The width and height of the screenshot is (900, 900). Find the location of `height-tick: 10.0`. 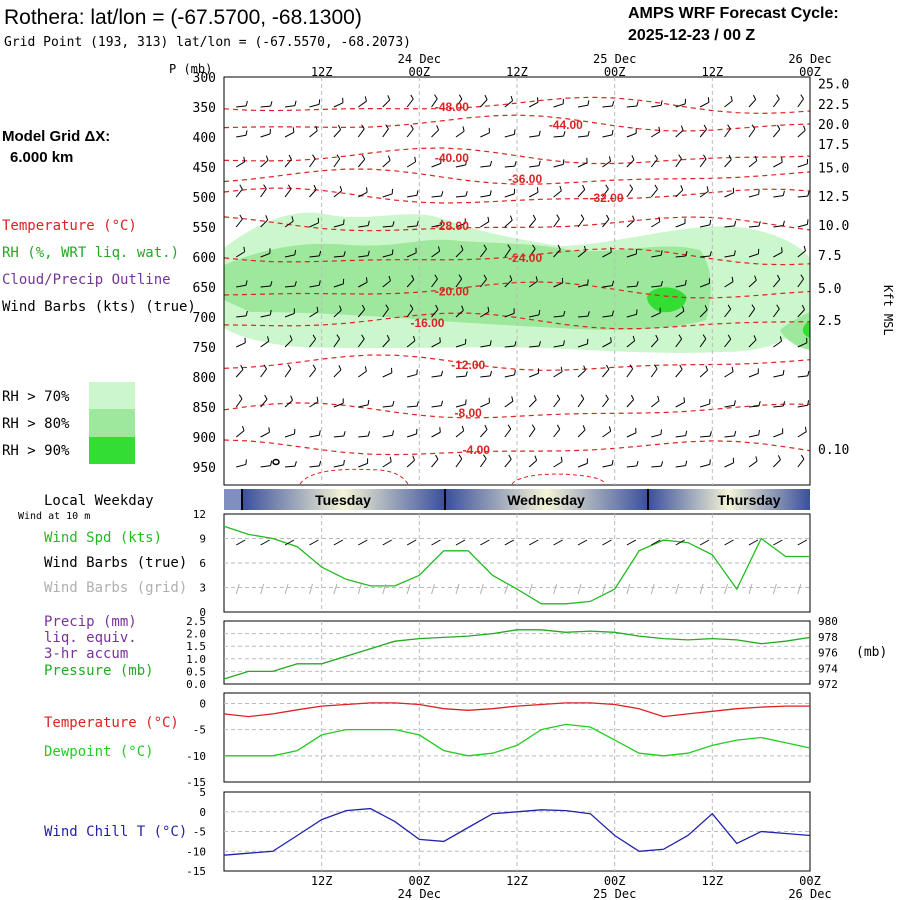

height-tick: 10.0 is located at coordinates (833, 226).